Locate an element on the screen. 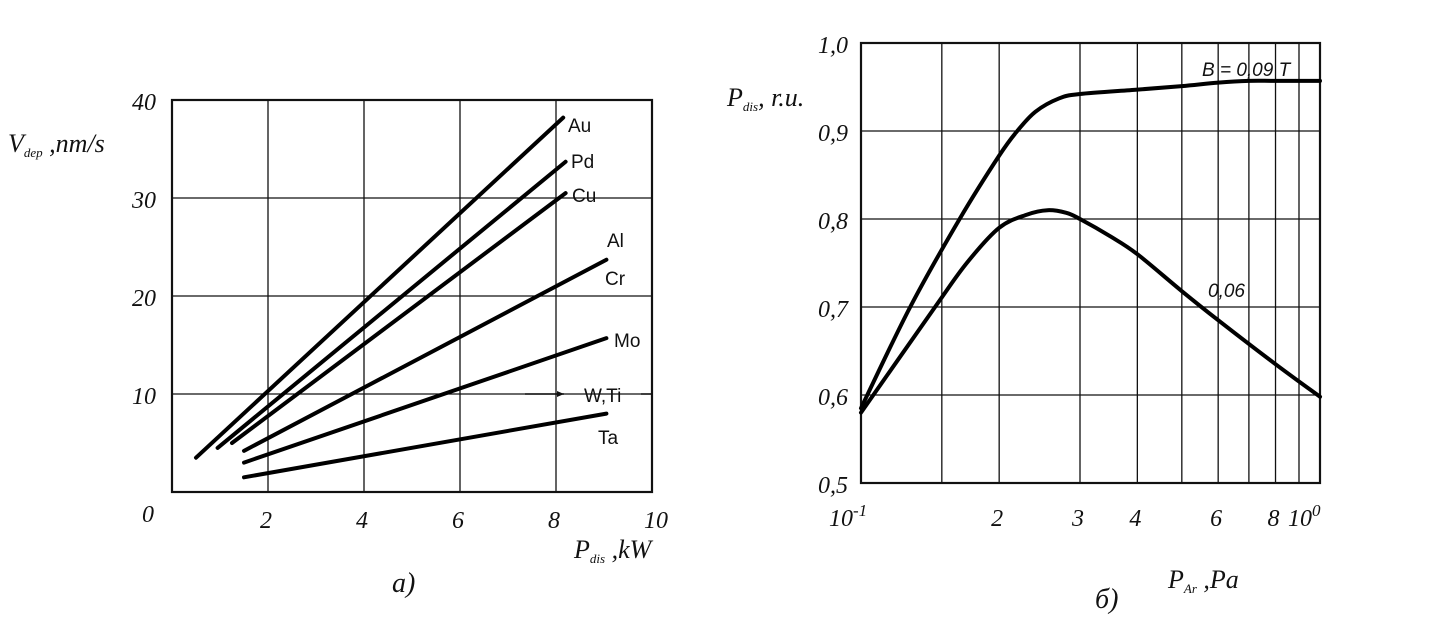 Image resolution: width=1452 pixels, height=625 pixels. curve-label-mo: Mo is located at coordinates (627, 341).